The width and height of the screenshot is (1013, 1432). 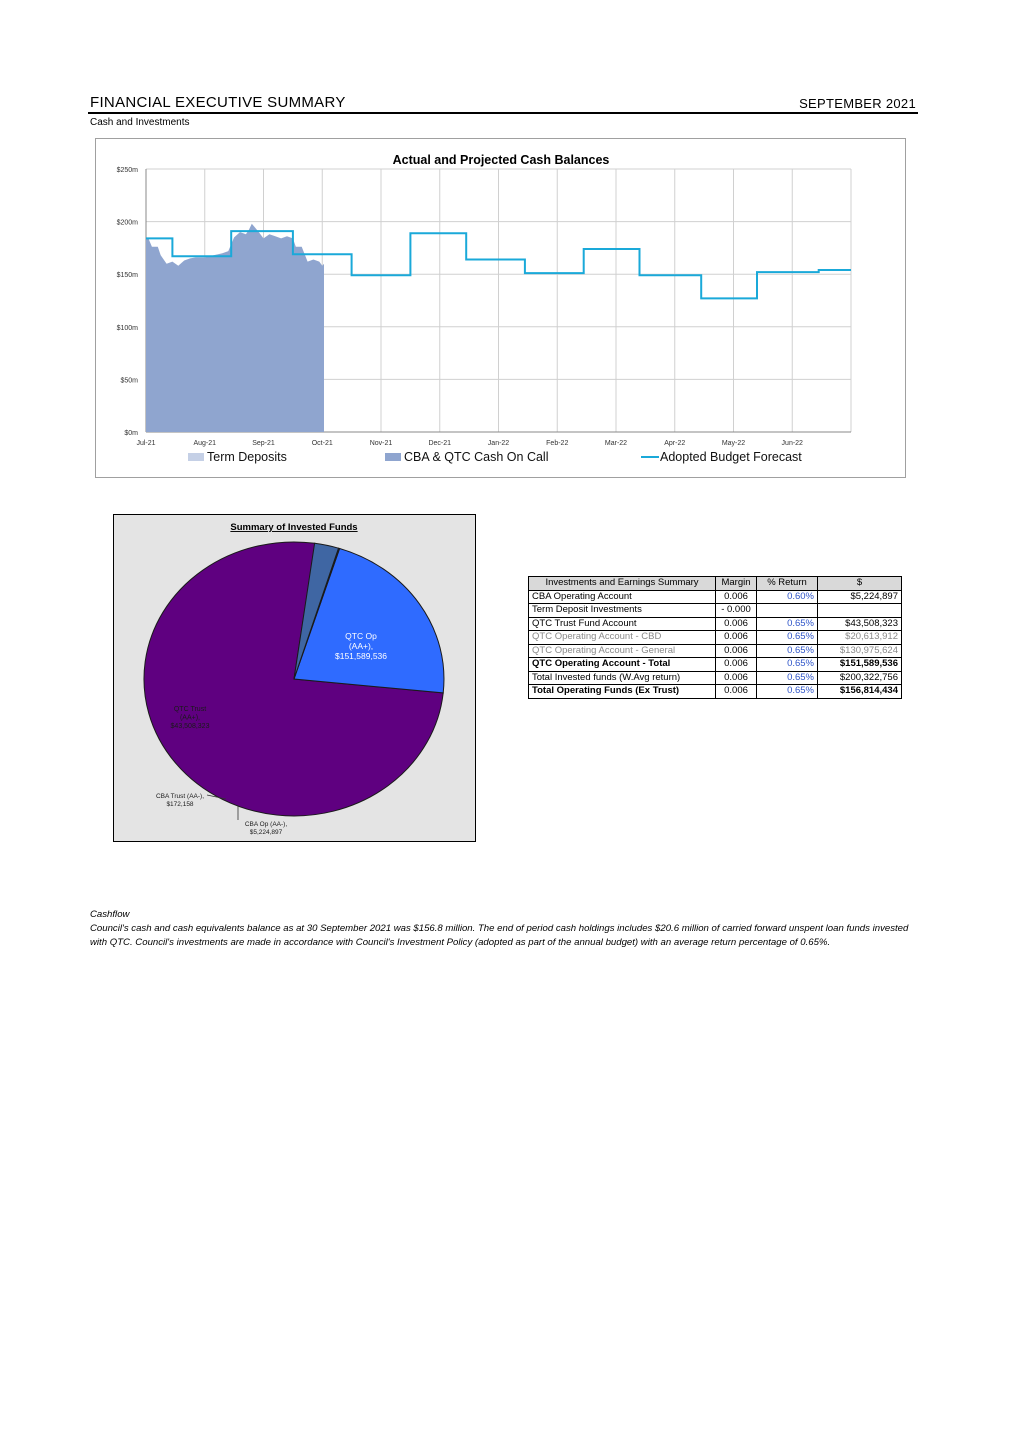 What do you see at coordinates (622, 650) in the screenshot?
I see `row-name: QTC Operating Account - General` at bounding box center [622, 650].